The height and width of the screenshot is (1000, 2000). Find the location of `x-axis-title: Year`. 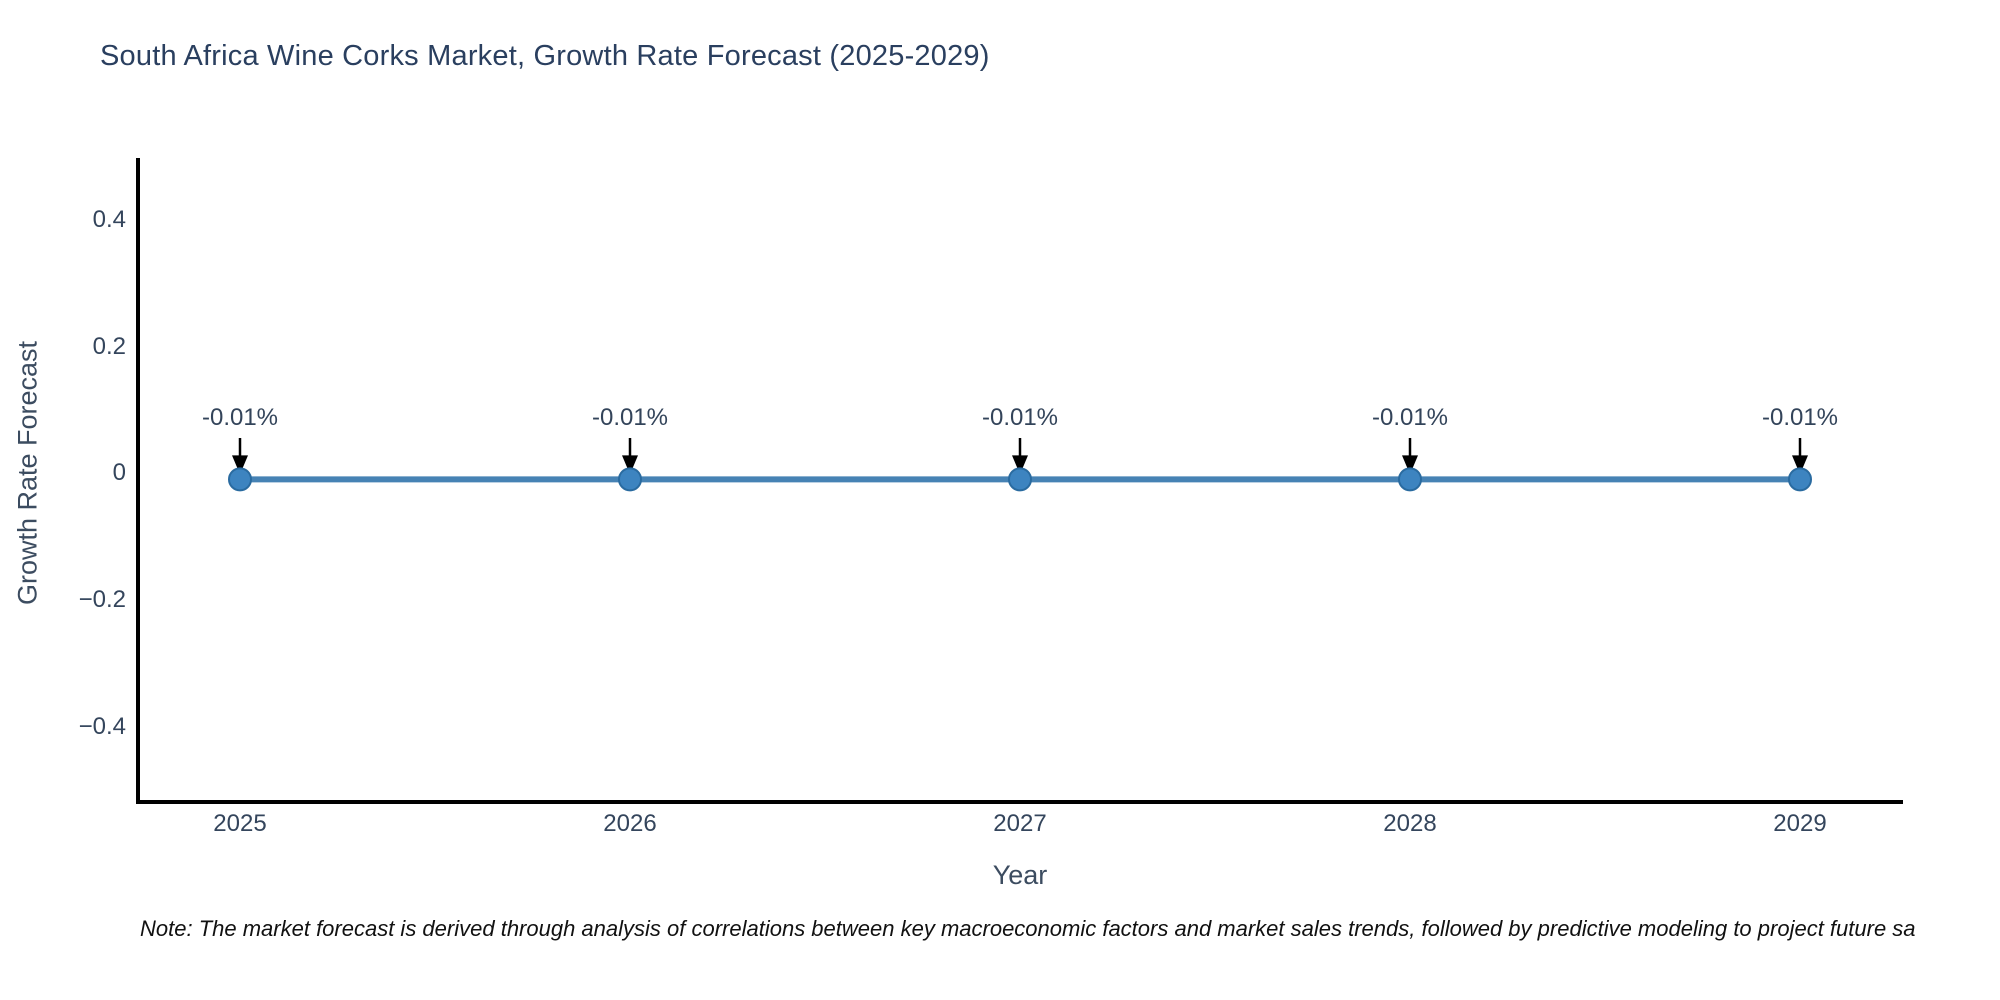

x-axis-title: Year is located at coordinates (1020, 875).